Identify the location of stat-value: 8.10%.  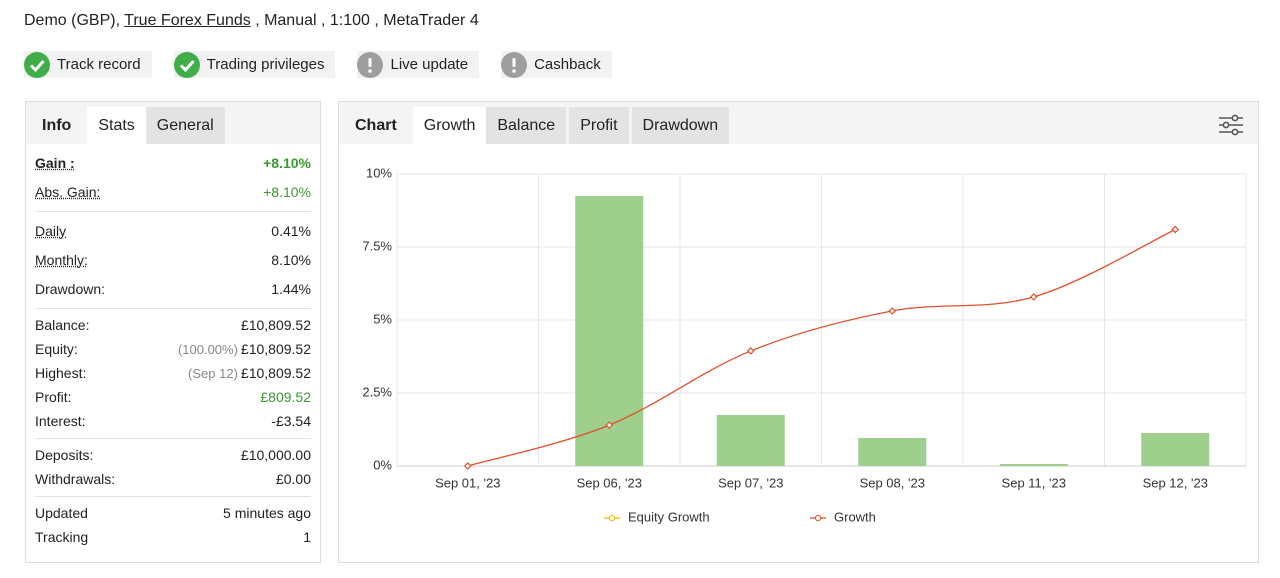
(291, 259).